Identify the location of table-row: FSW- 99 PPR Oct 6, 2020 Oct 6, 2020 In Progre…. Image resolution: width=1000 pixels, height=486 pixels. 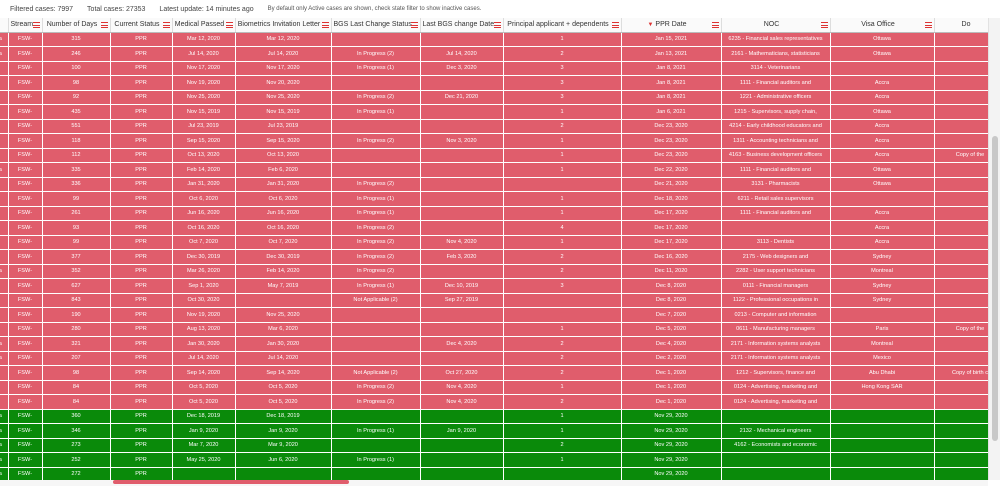
(494, 199).